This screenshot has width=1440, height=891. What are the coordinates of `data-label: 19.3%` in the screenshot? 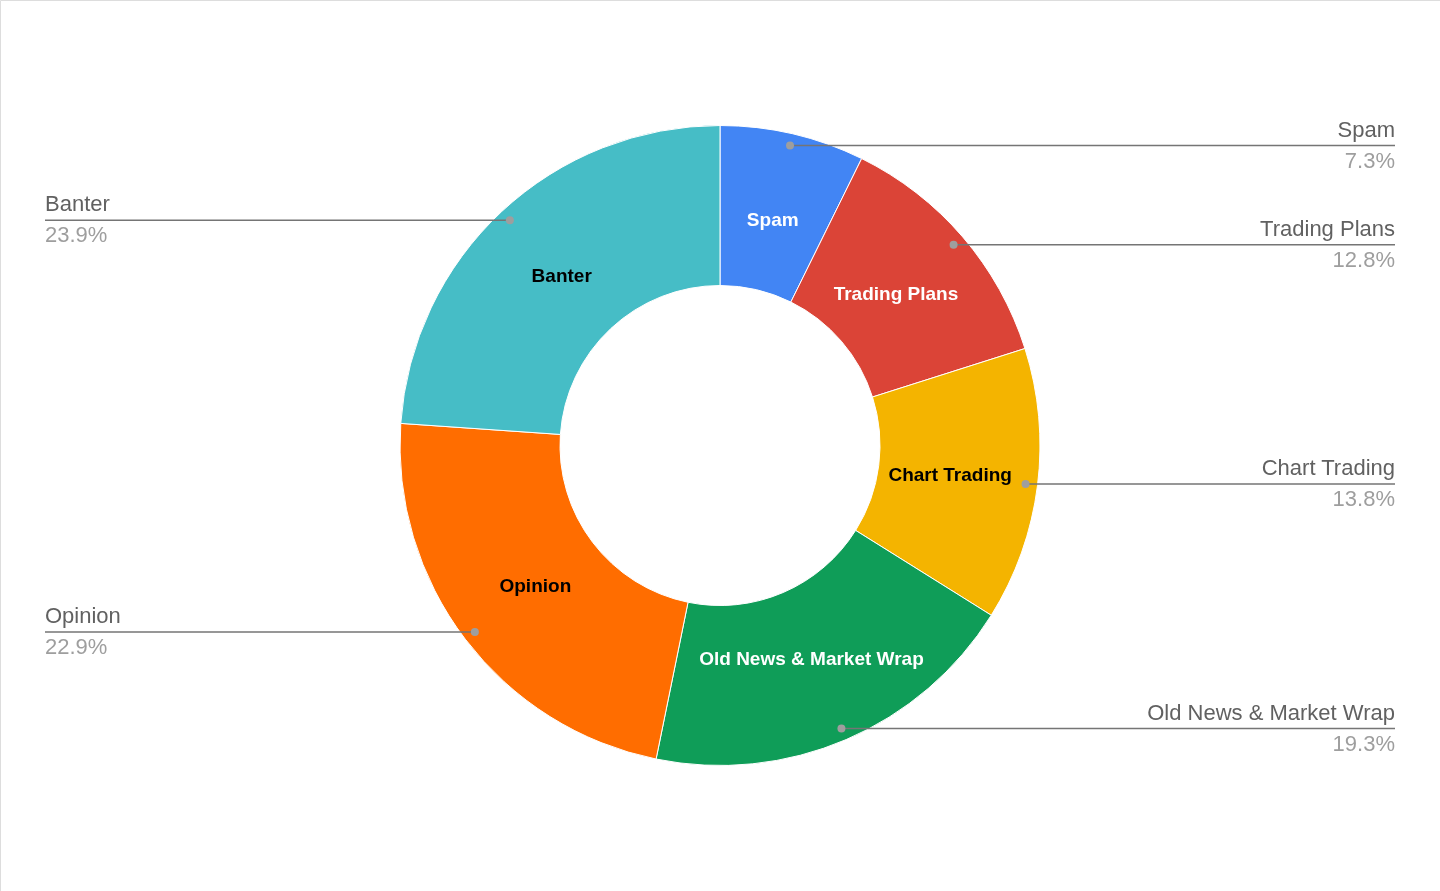 It's located at (1363, 743).